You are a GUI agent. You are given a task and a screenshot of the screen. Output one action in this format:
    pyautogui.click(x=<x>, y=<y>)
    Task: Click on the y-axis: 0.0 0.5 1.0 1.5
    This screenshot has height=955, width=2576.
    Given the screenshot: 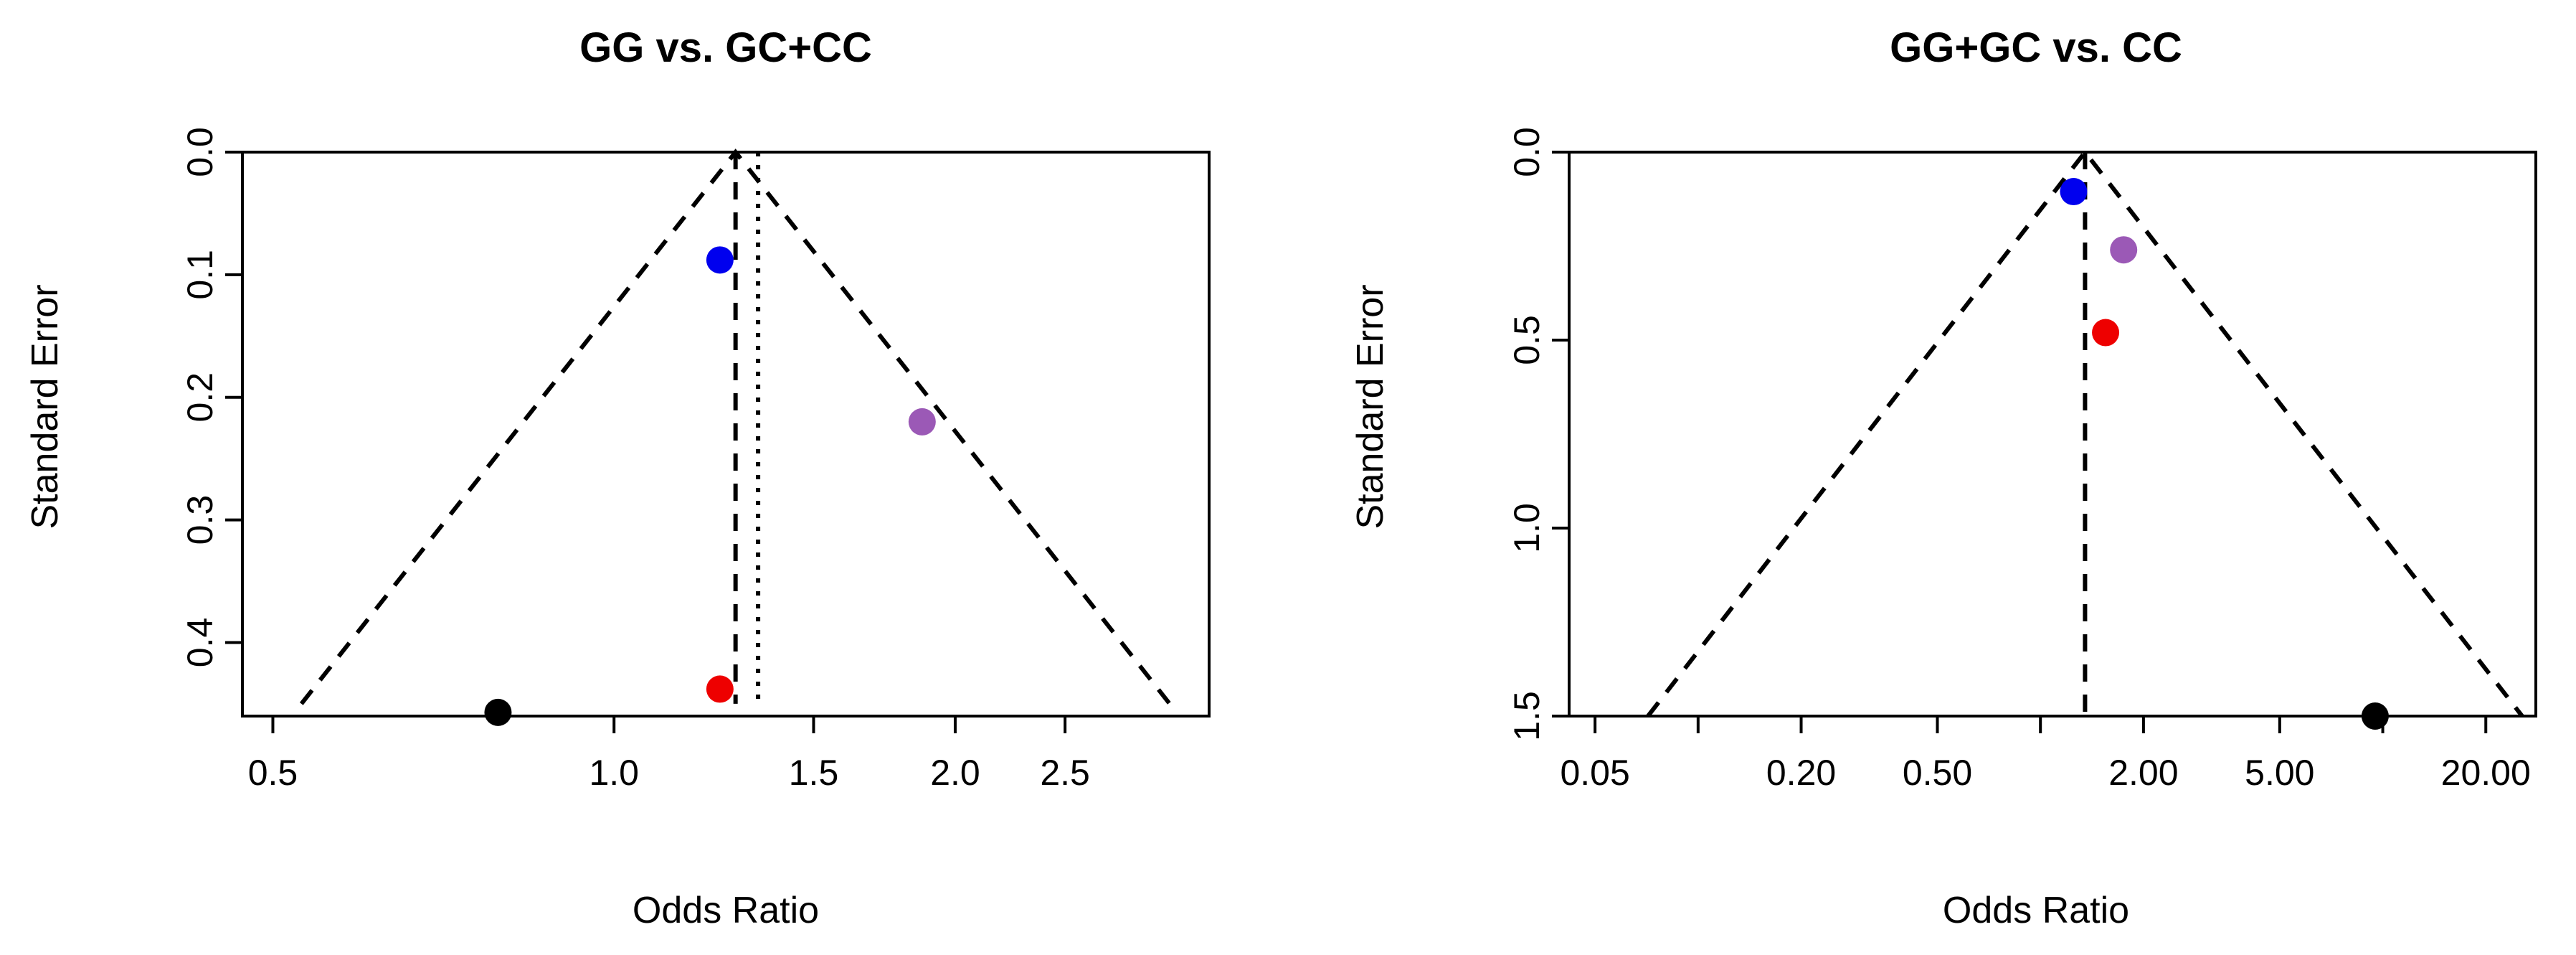 What is the action you would take?
    pyautogui.click(x=1539, y=434)
    